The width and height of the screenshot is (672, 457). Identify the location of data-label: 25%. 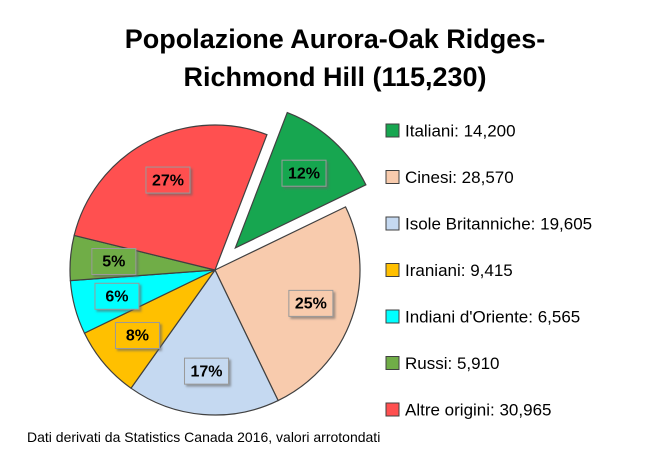
(311, 304).